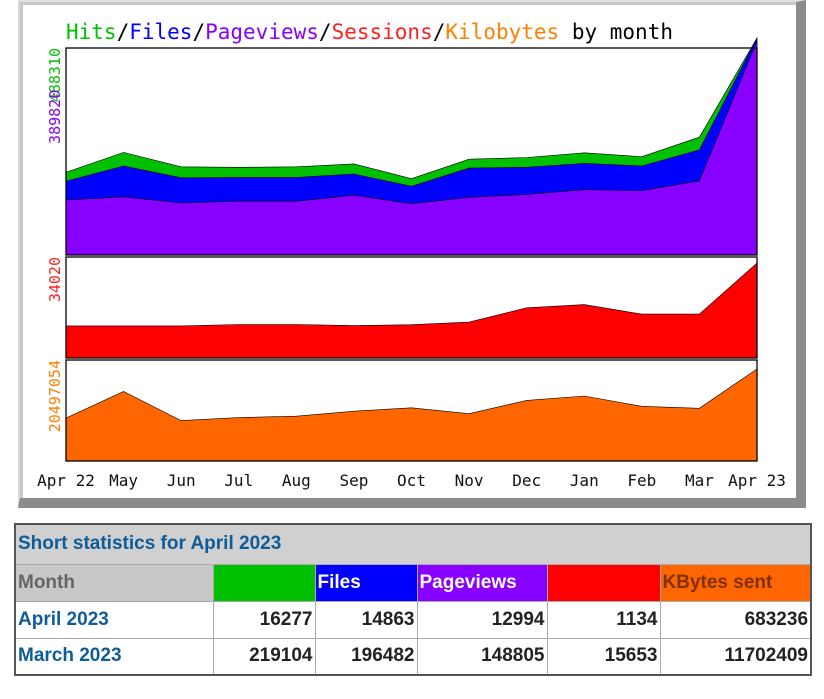  What do you see at coordinates (123, 480) in the screenshot?
I see `x-tick-label: May` at bounding box center [123, 480].